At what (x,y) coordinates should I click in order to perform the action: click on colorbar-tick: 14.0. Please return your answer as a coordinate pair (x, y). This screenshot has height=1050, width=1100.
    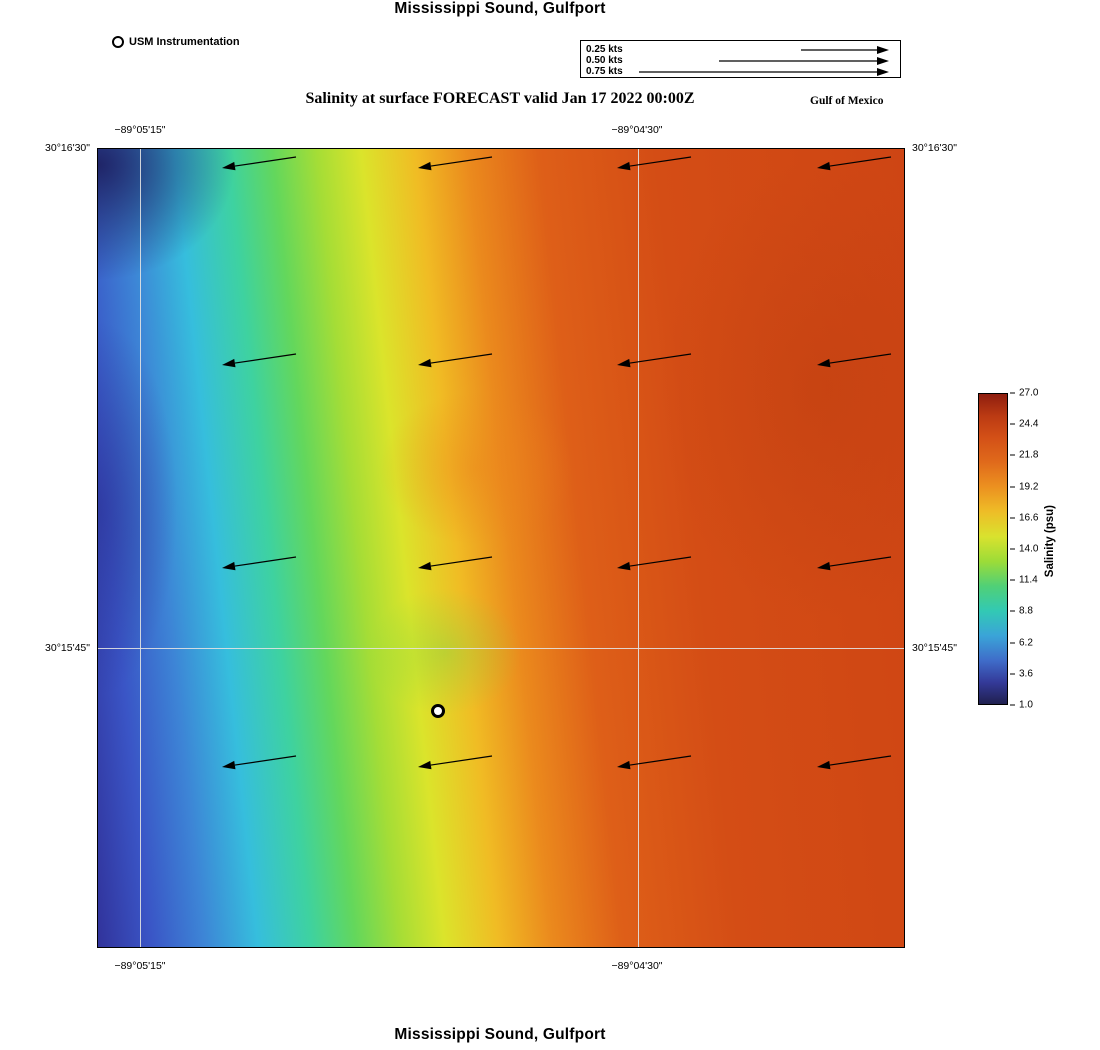
    Looking at the image, I should click on (1024, 549).